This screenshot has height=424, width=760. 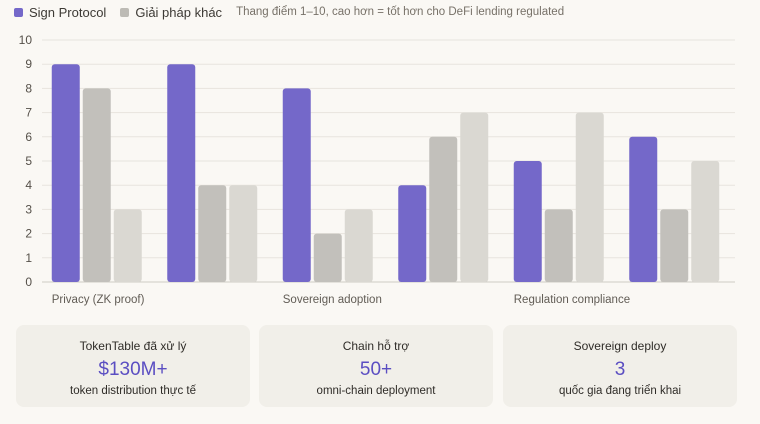 I want to click on y-tick-label: 1, so click(x=28, y=258).